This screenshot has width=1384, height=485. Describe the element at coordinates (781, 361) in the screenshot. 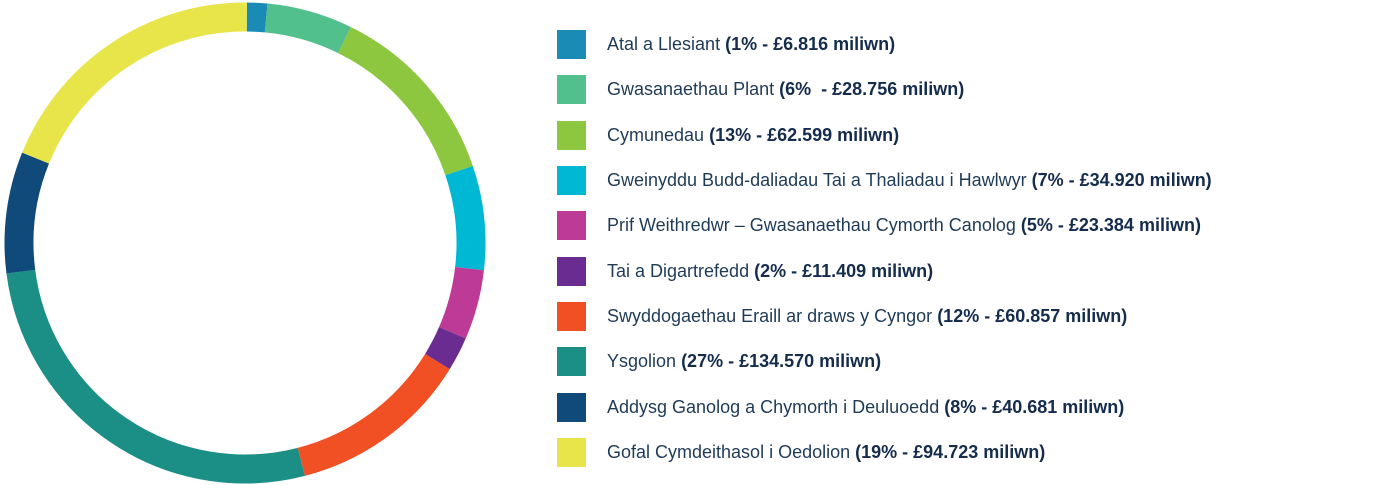

I see `value-label: (27% - £134.570 miliwn)` at that location.